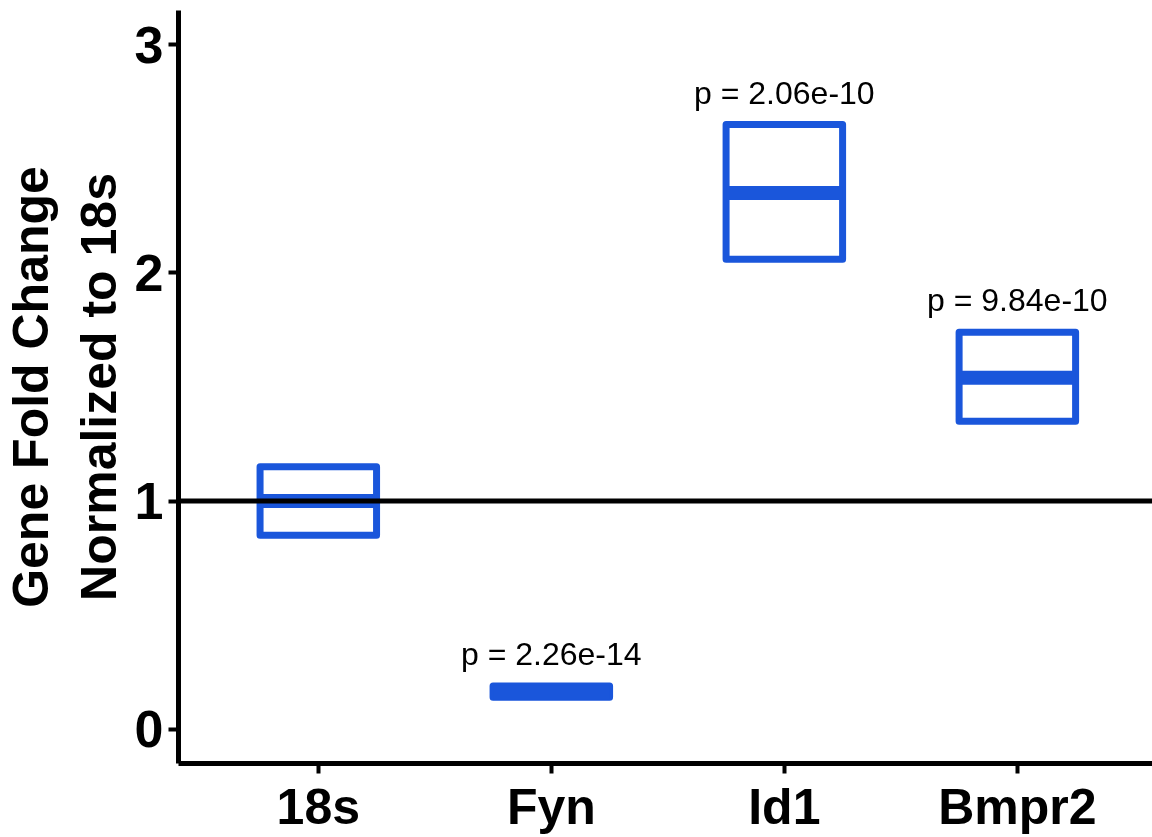  I want to click on y-tick-label: 3, so click(149, 44).